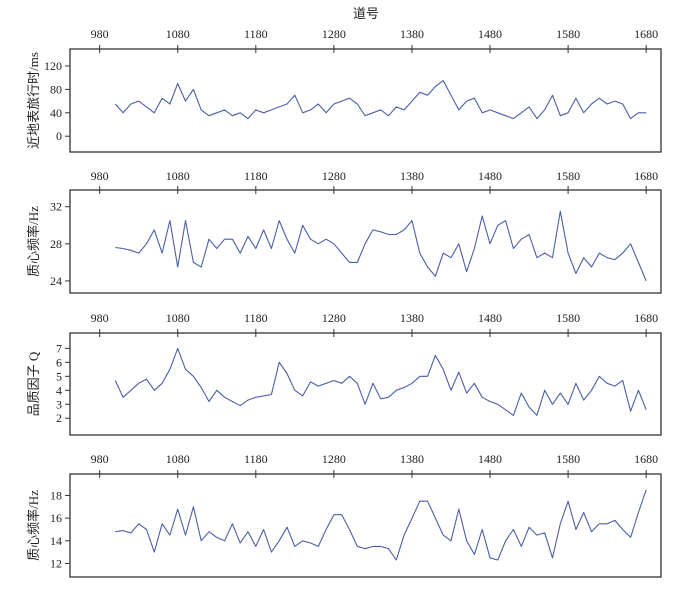 This screenshot has height=590, width=687. What do you see at coordinates (59, 348) in the screenshot?
I see `y-tick-label: 7` at bounding box center [59, 348].